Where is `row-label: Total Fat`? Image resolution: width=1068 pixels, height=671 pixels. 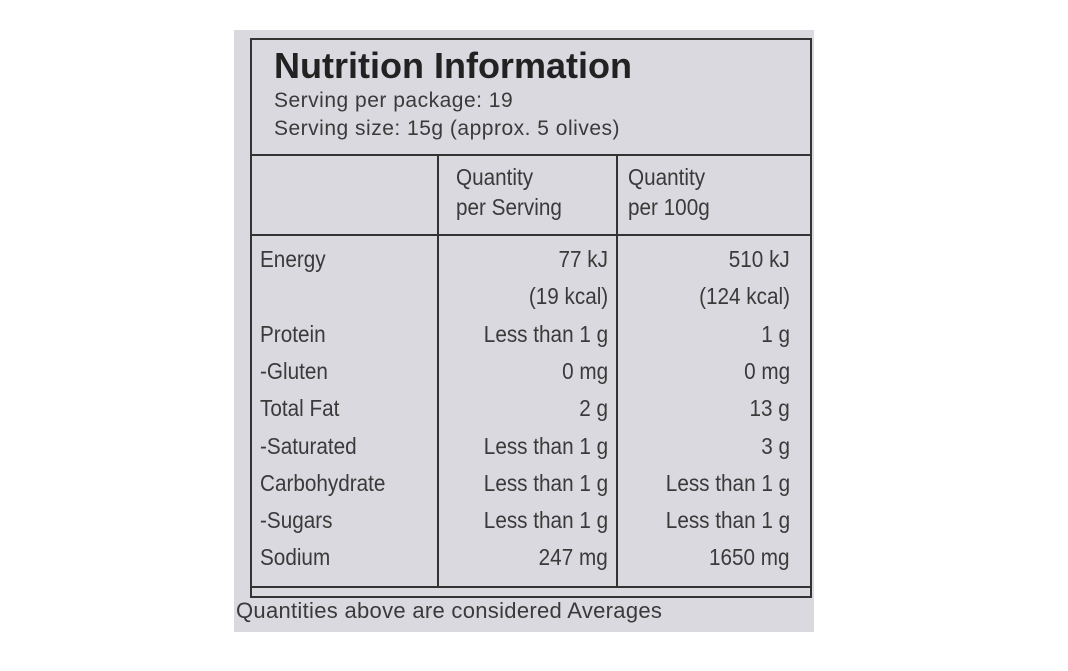
row-label: Total Fat is located at coordinates (300, 408).